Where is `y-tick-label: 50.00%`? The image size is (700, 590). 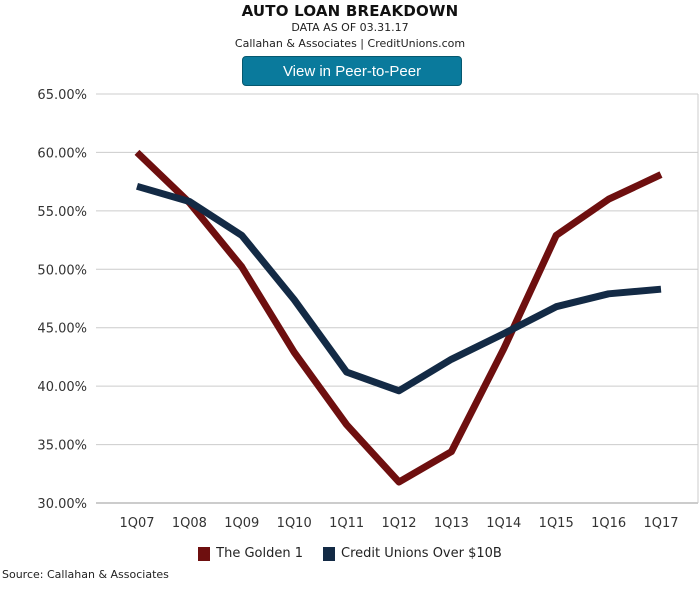
y-tick-label: 50.00% is located at coordinates (62, 270).